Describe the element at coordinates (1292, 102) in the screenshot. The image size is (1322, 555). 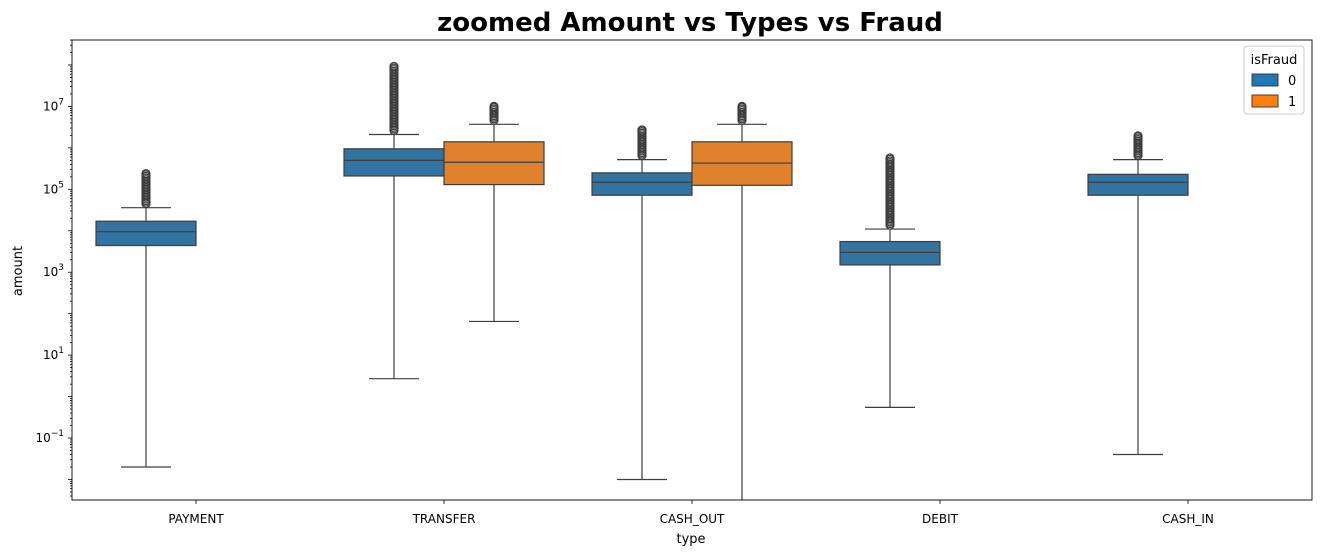
I see `legend-label-1: 1` at that location.